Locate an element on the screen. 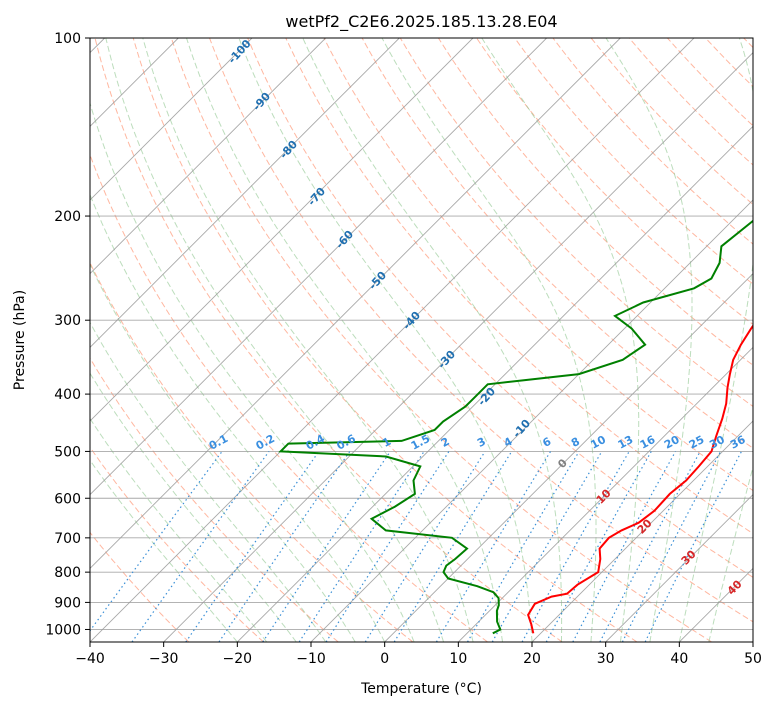  mixing-ratio-label: 2 is located at coordinates (445, 442).